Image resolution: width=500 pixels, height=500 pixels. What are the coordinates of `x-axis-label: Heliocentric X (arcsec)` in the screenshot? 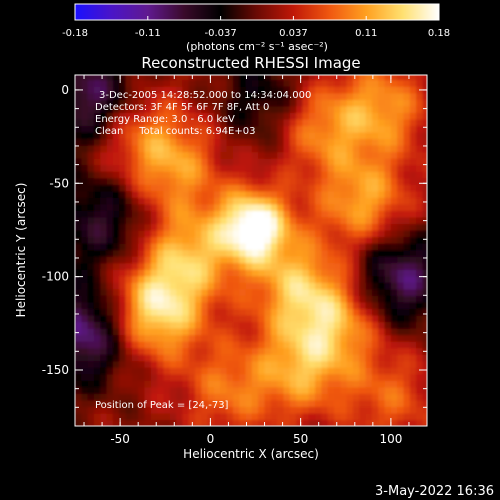 It's located at (251, 454).